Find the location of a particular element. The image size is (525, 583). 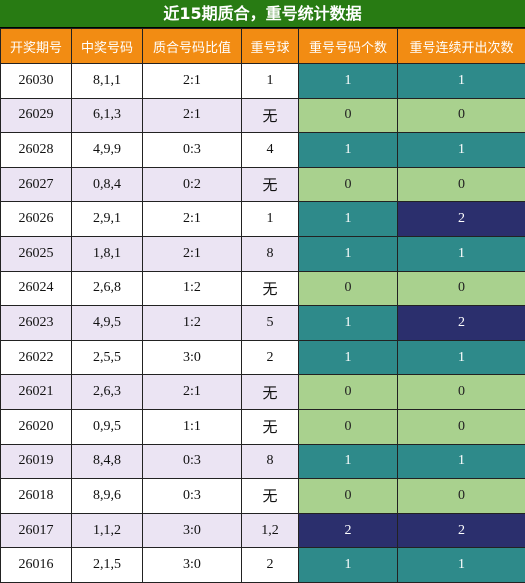

cell-ratio: 1:1 is located at coordinates (192, 426).